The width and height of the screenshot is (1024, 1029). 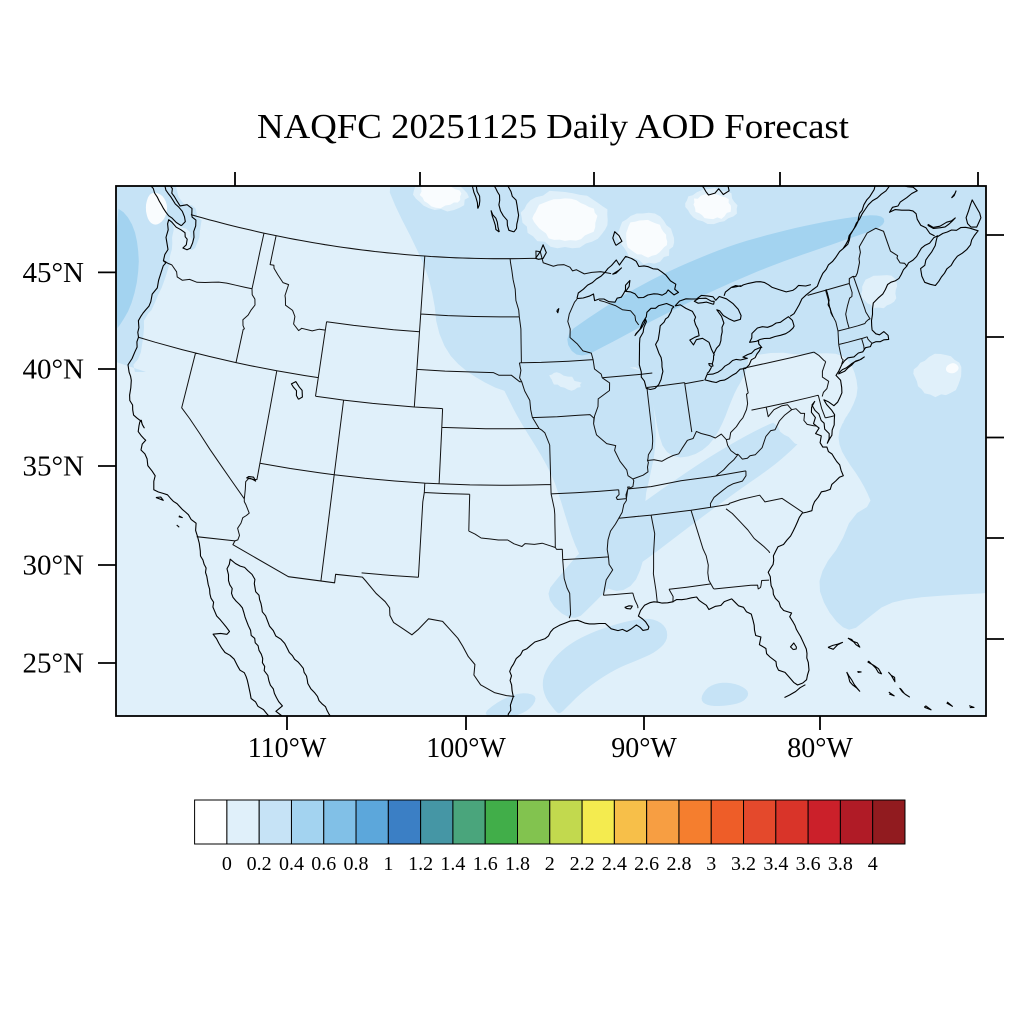 I want to click on svg-text: 30°N, so click(x=53, y=566).